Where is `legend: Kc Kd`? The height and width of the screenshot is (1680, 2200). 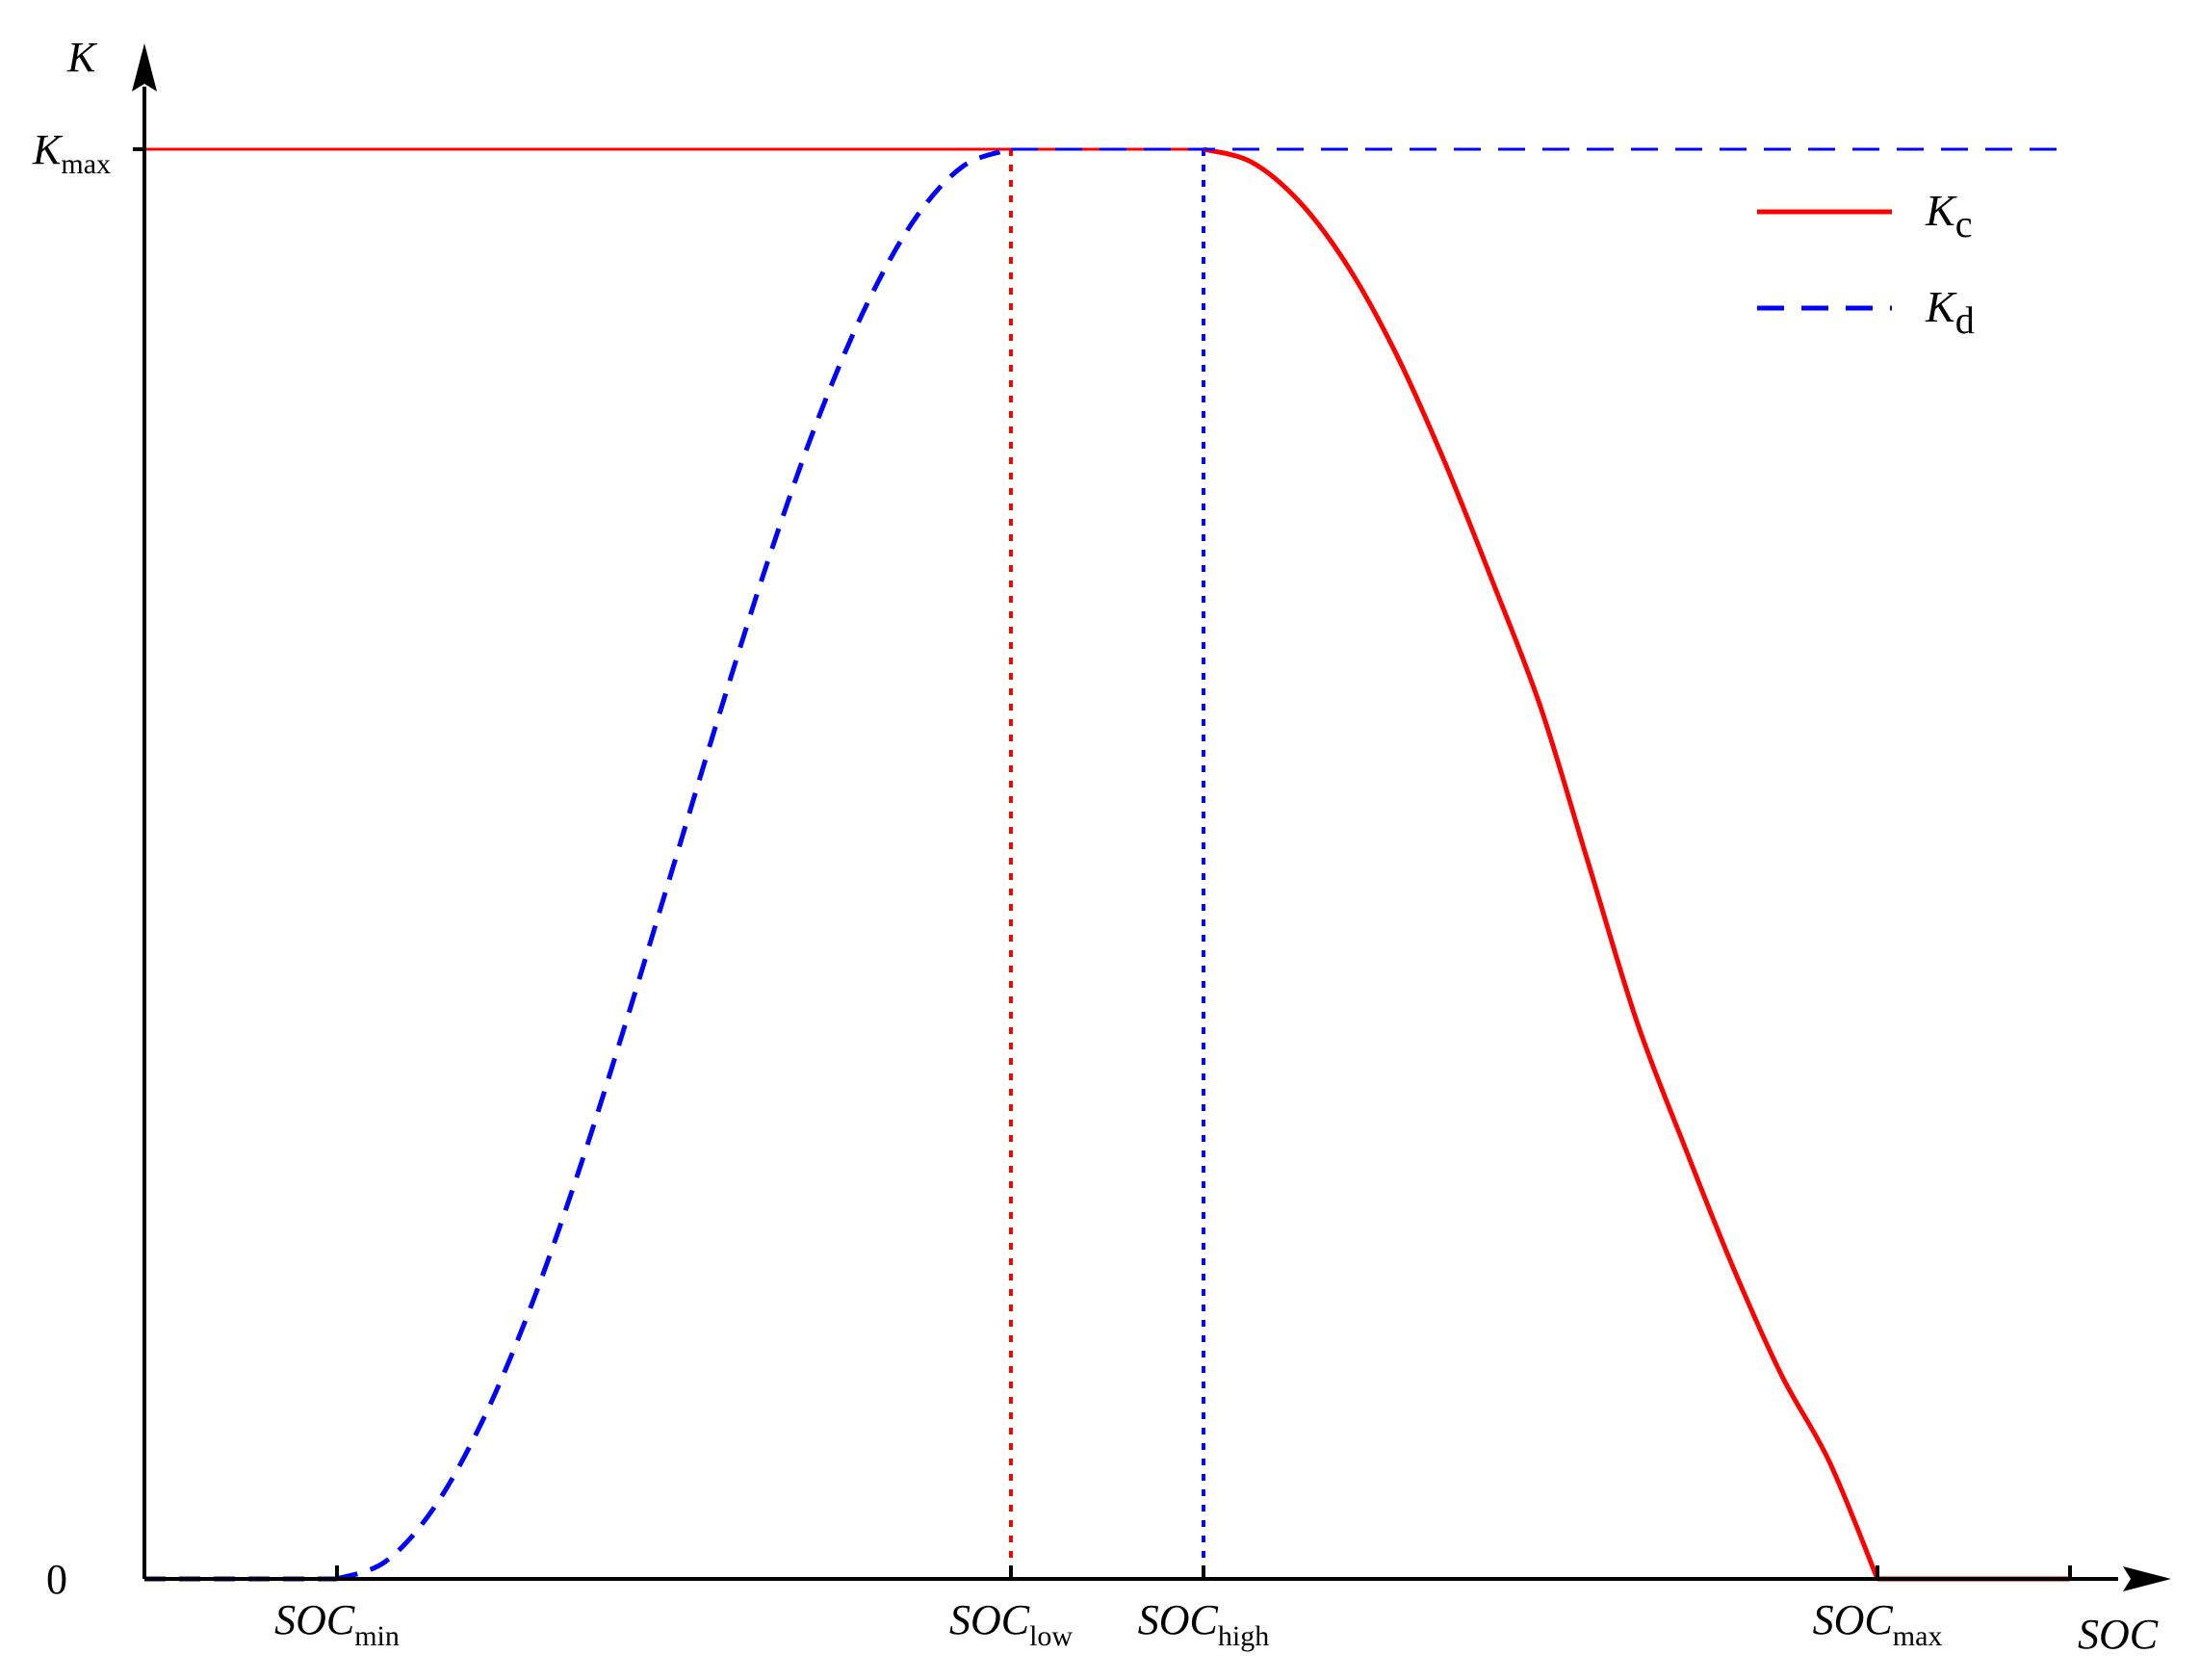 legend: Kc Kd is located at coordinates (1866, 264).